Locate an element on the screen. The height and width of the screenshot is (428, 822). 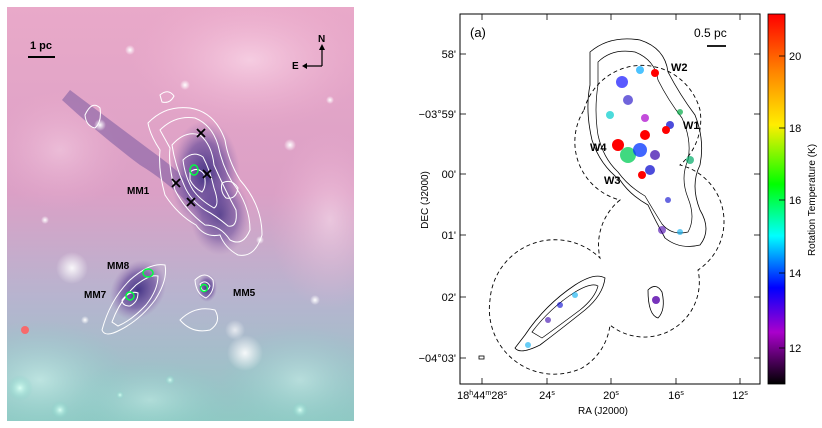
beam-marker is located at coordinates (481, 357).